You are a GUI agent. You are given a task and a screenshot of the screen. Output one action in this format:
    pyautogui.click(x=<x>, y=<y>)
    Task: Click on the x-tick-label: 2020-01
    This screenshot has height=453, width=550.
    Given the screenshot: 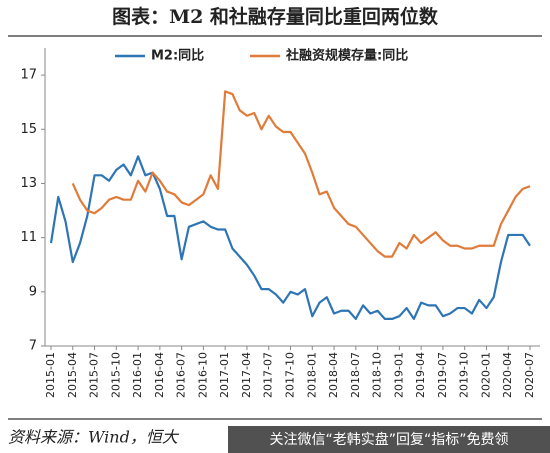 What is the action you would take?
    pyautogui.click(x=485, y=375)
    